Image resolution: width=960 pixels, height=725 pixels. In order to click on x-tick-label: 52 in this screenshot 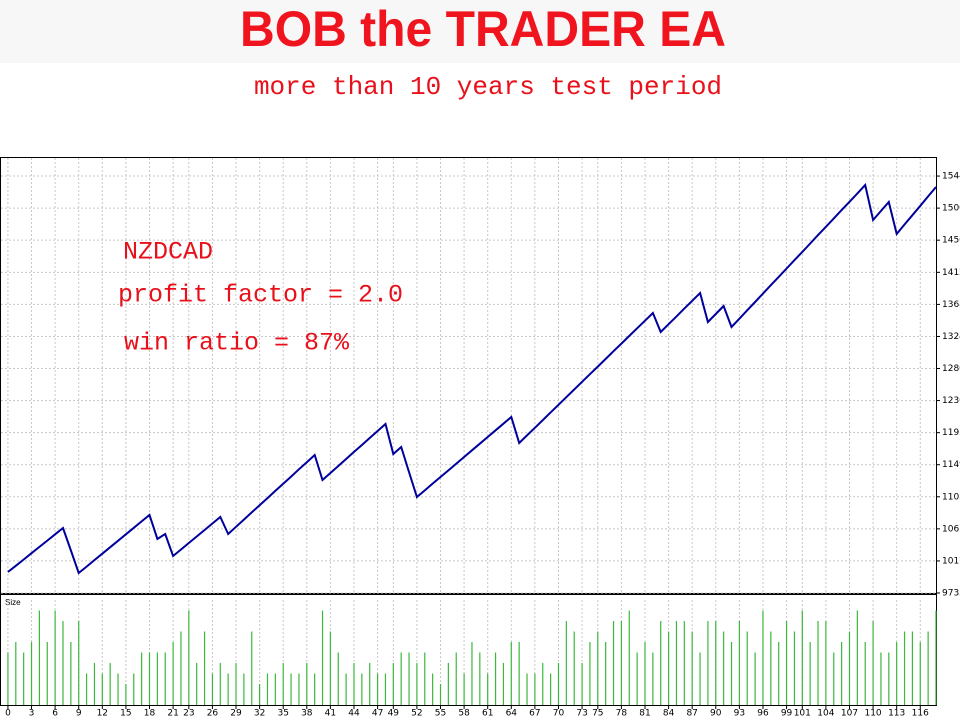, I will do `click(416, 714)`.